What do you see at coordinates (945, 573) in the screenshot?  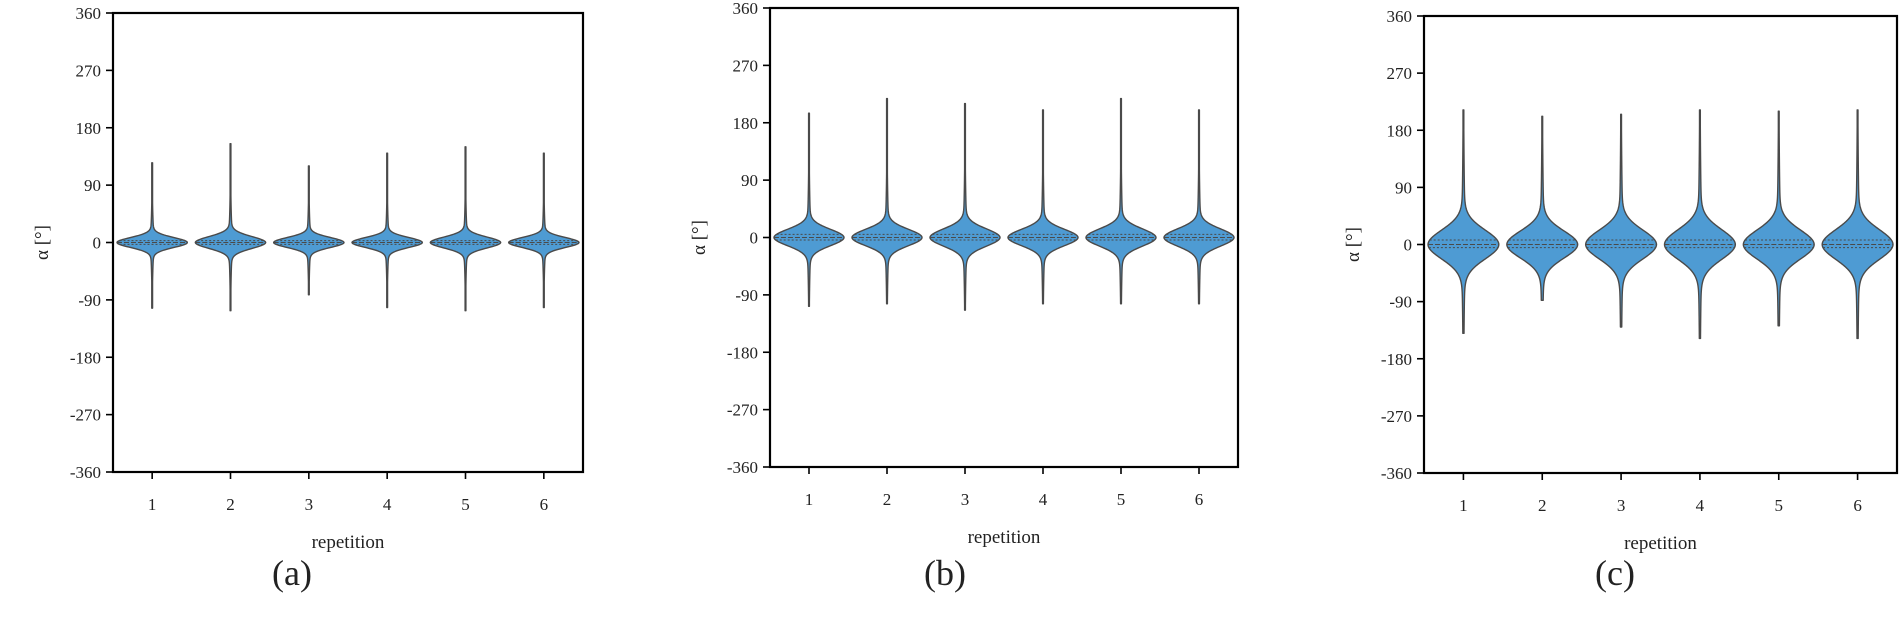 I see `panel-label: (b)` at bounding box center [945, 573].